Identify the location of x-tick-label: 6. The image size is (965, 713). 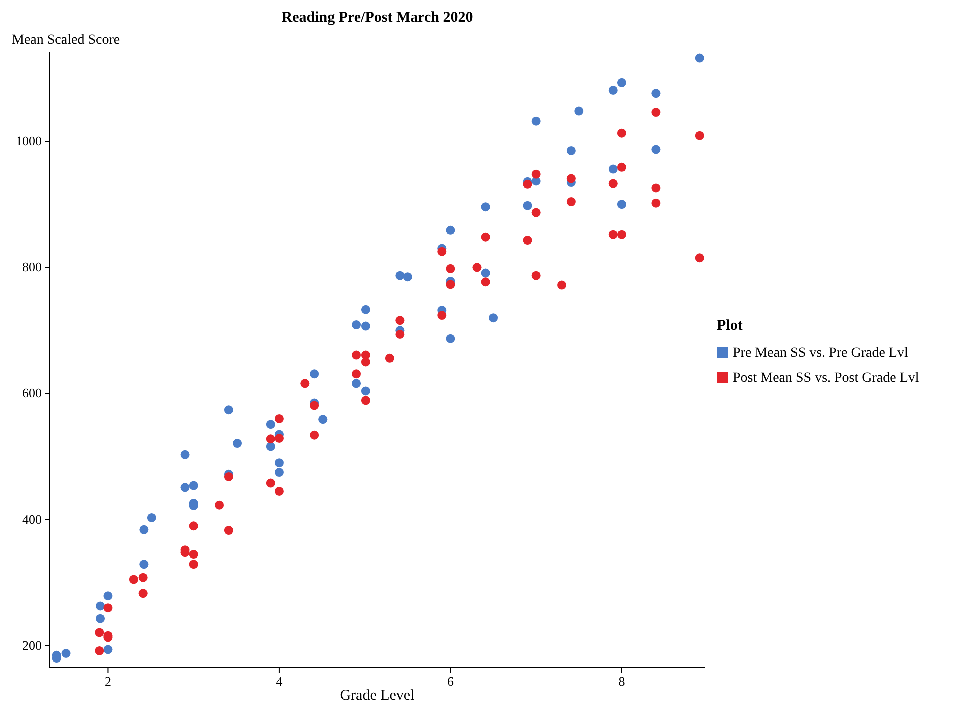
(450, 681).